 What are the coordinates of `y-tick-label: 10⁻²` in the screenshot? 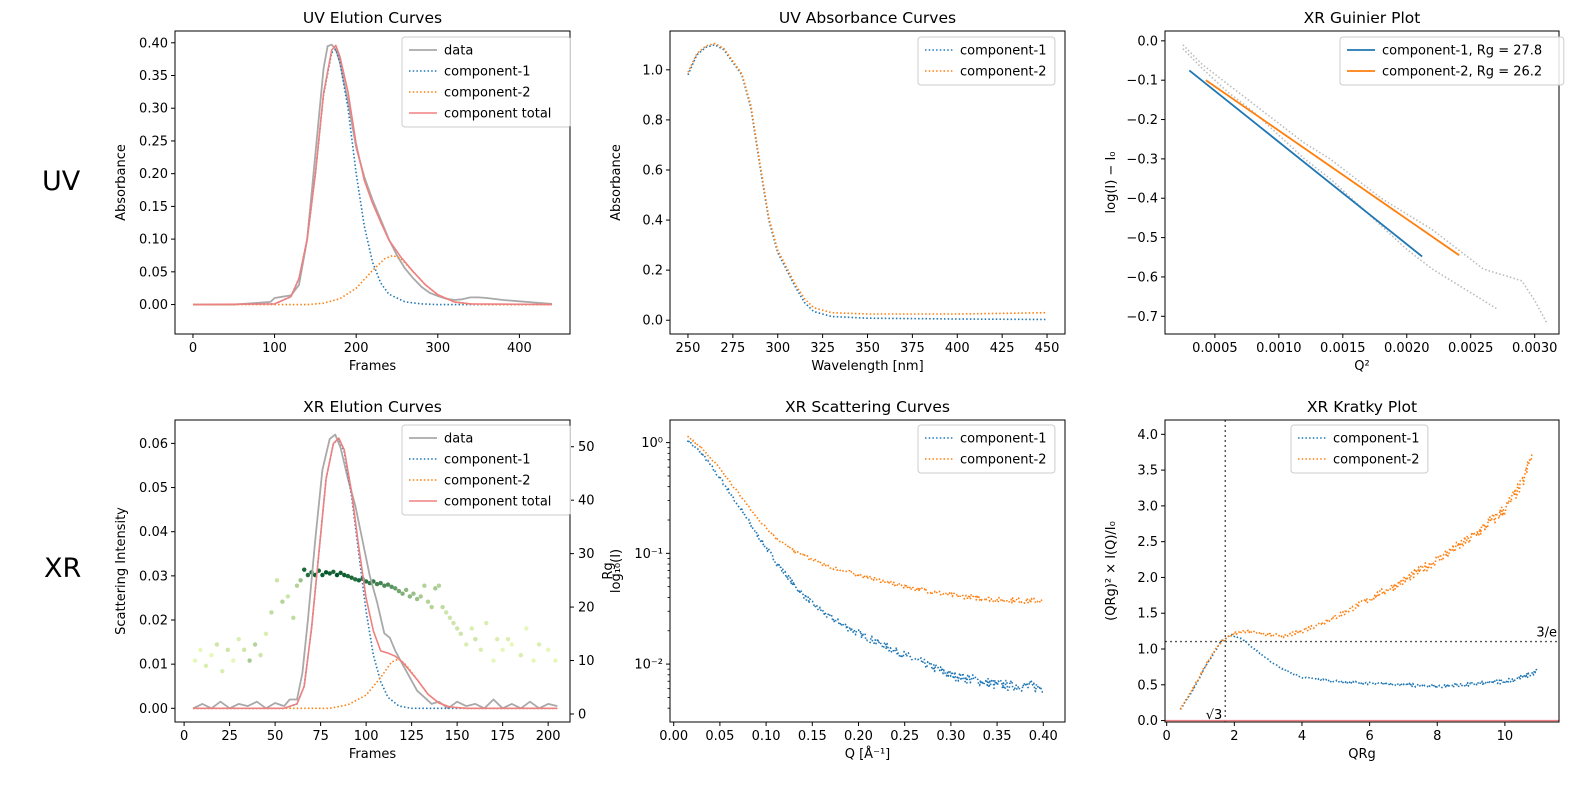 It's located at (648, 665).